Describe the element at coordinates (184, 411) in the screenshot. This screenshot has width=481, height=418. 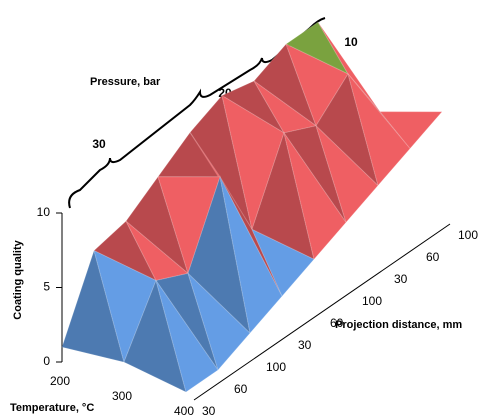
I see `x-tick-label: 400` at that location.